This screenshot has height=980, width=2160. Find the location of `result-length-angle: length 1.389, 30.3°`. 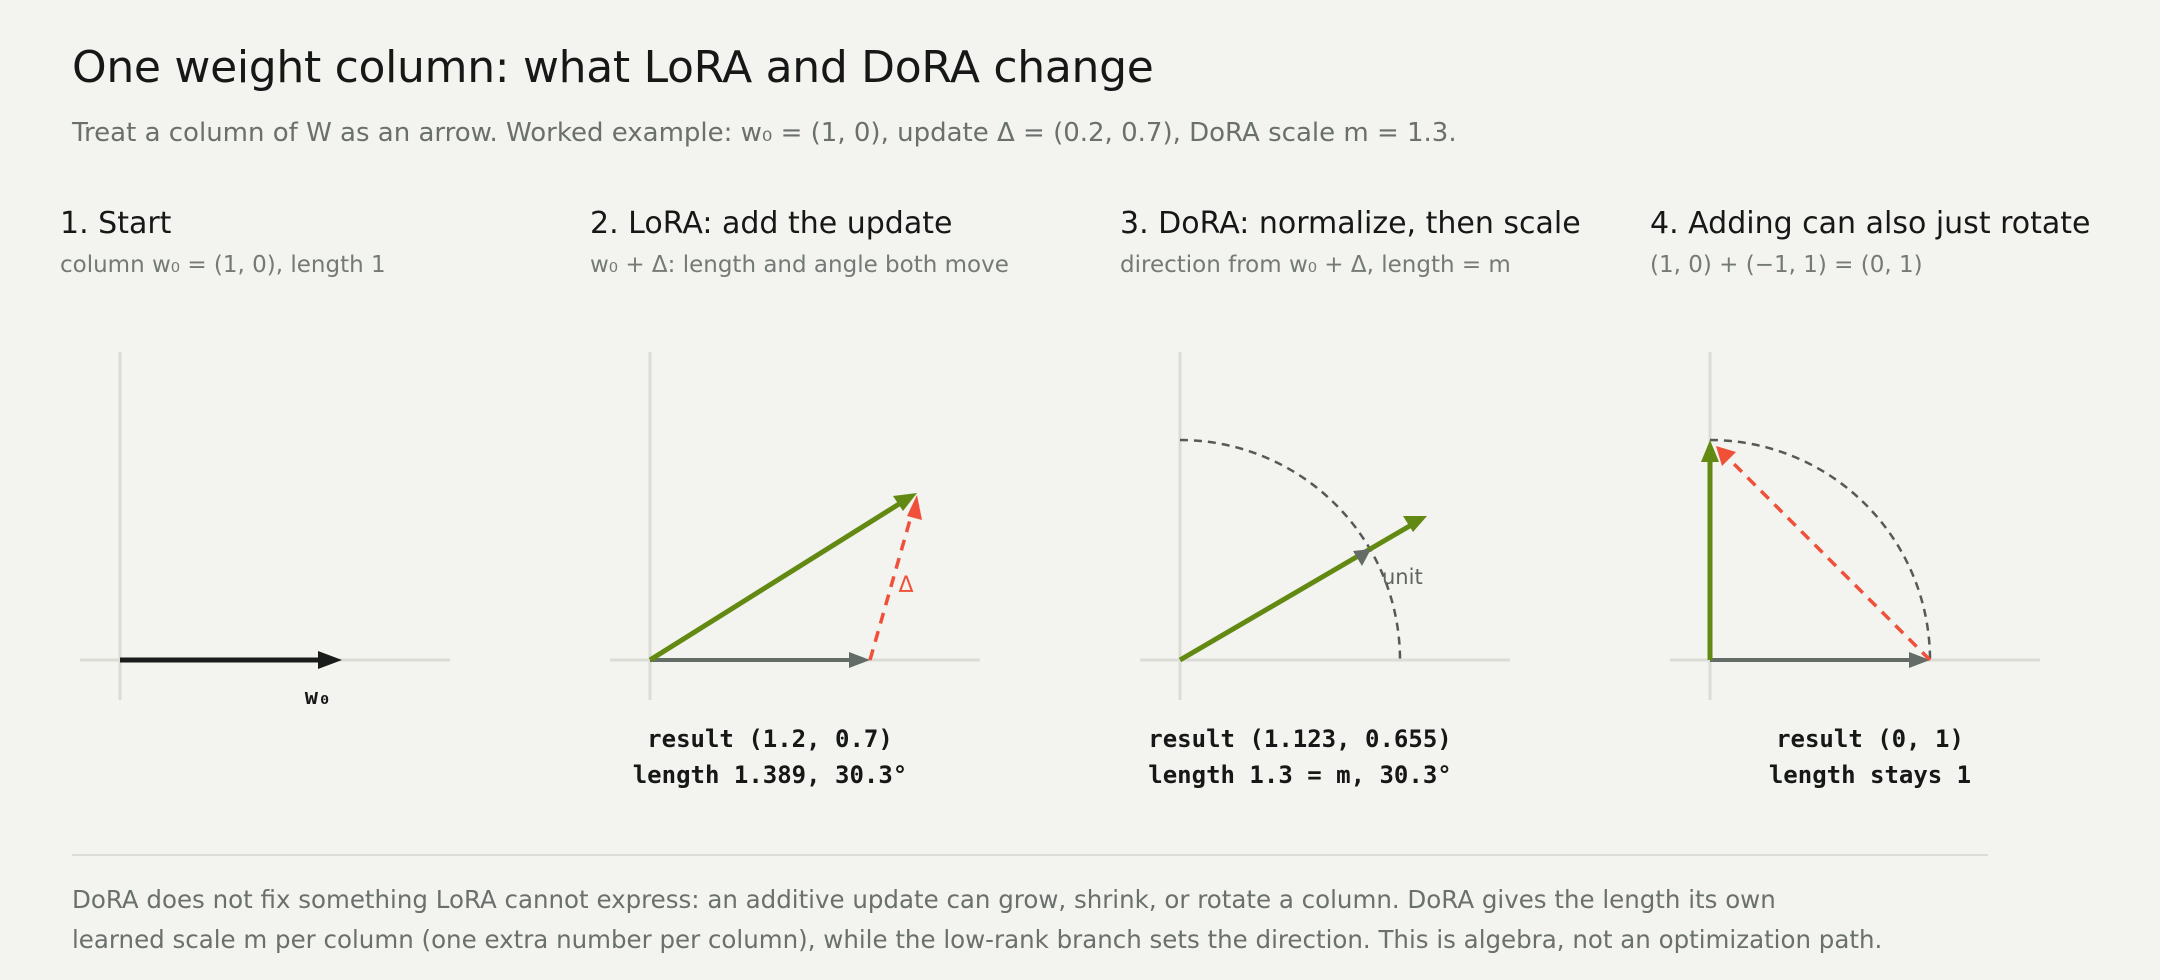

result-length-angle: length 1.389, 30.3° is located at coordinates (770, 775).